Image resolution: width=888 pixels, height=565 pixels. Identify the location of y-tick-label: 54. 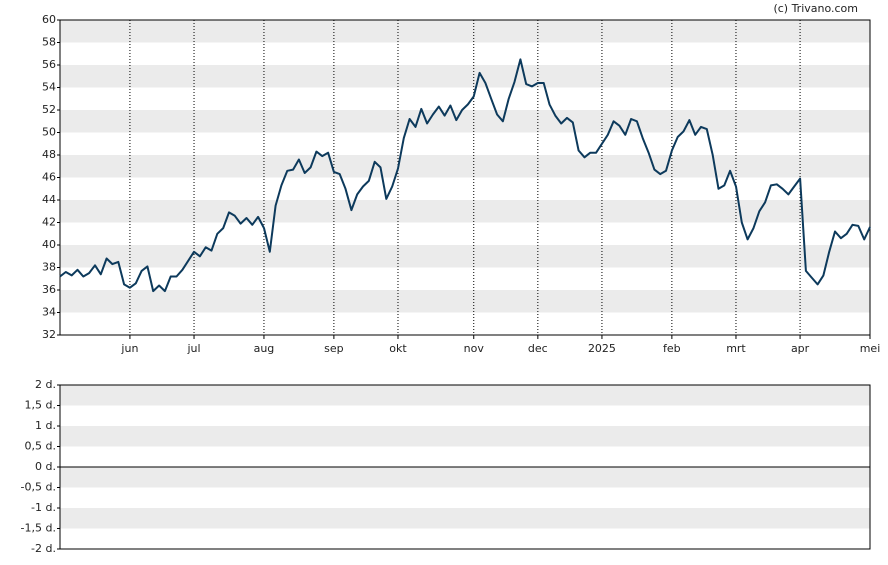
(49, 87).